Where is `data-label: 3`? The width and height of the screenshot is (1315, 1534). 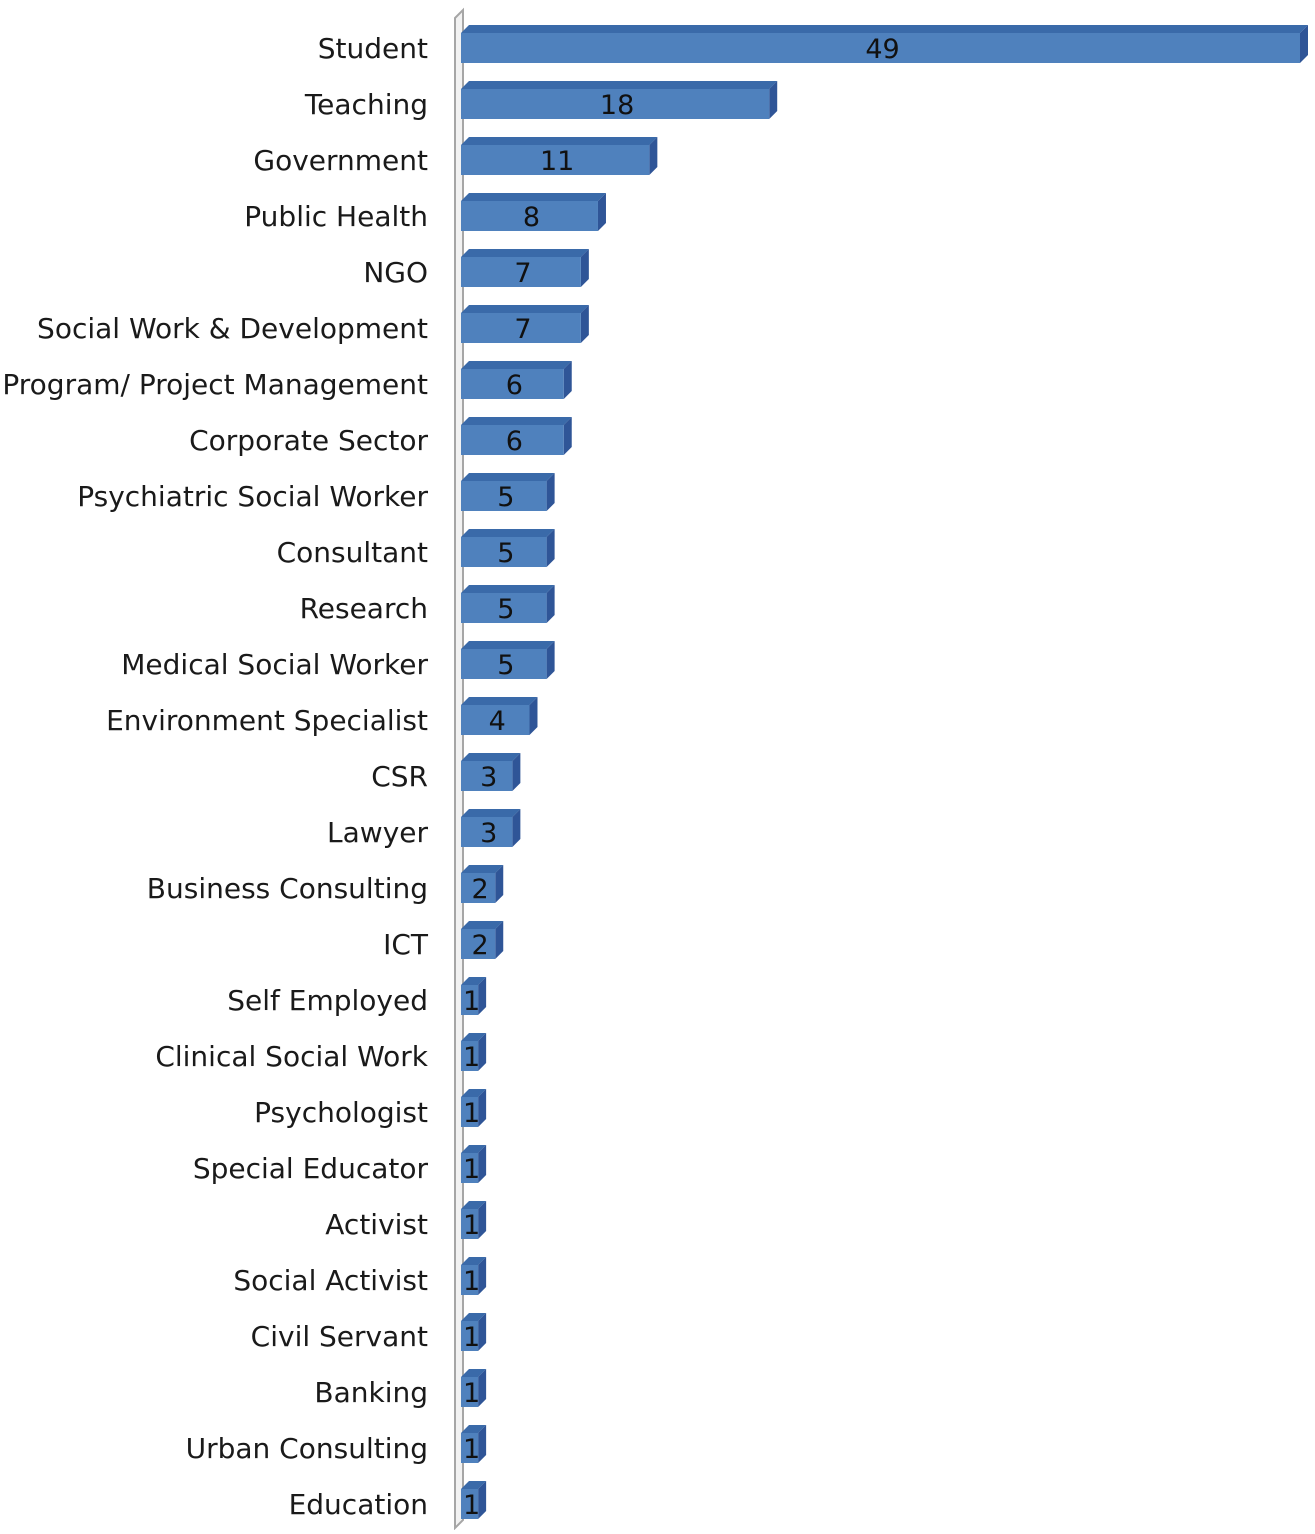 data-label: 3 is located at coordinates (488, 833).